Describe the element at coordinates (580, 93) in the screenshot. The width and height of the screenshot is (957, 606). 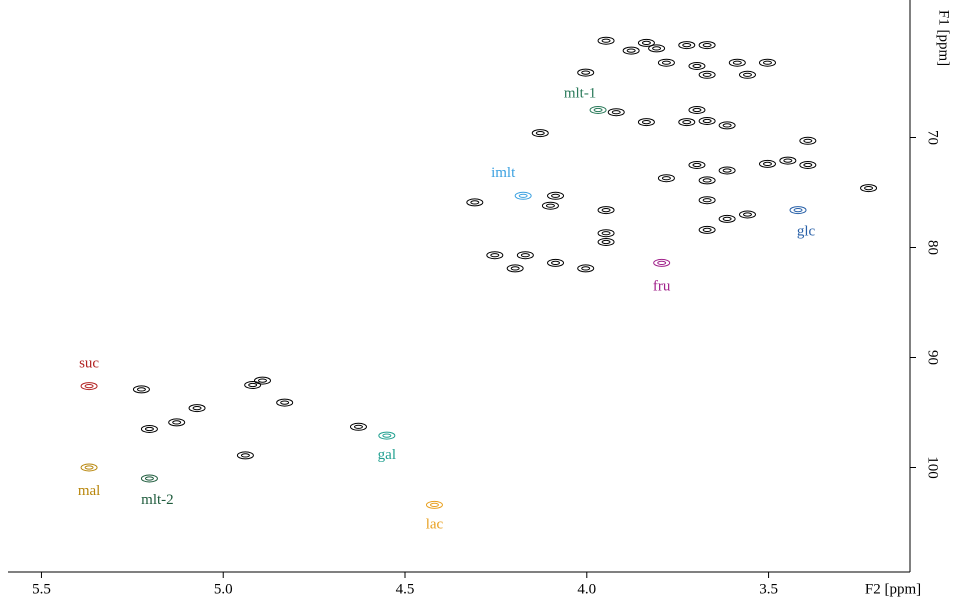
I see `peak-label: mlt-1` at that location.